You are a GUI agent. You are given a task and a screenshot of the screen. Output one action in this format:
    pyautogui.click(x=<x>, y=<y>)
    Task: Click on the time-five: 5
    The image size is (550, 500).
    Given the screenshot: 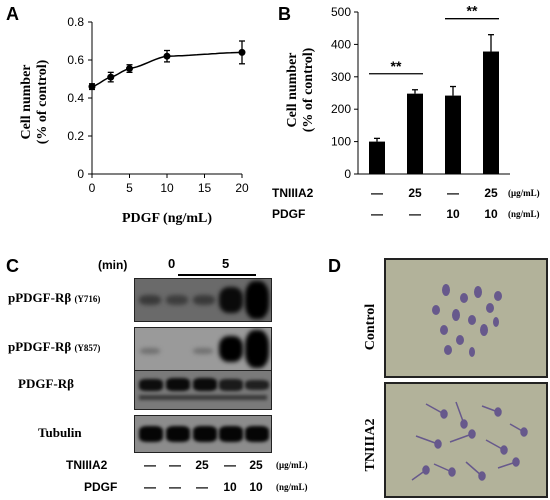 What is the action you would take?
    pyautogui.click(x=226, y=263)
    